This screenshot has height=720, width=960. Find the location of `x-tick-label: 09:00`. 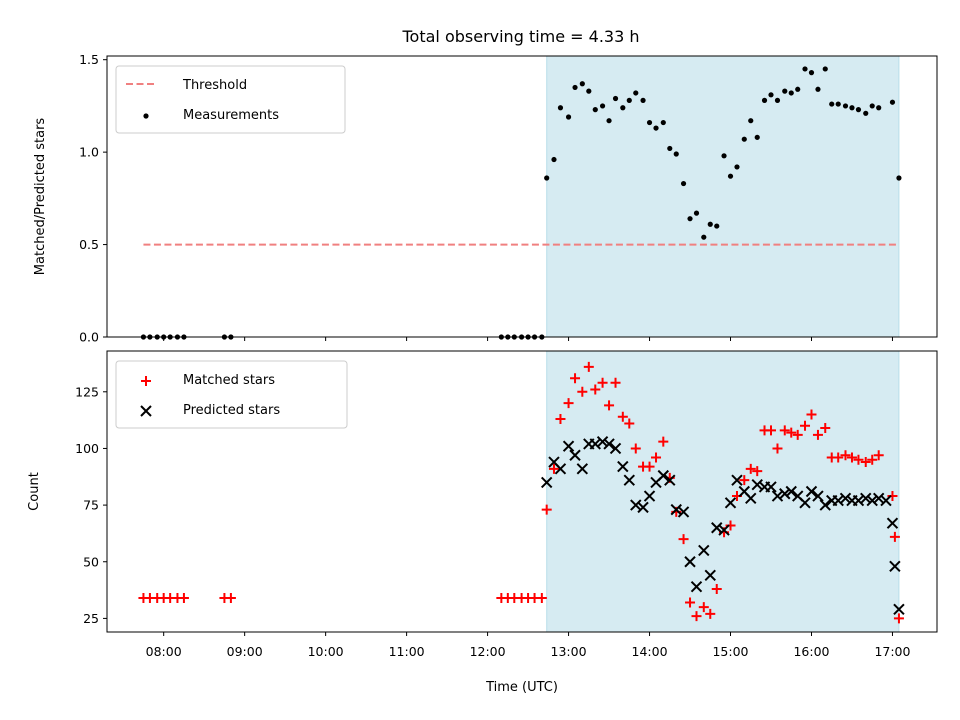

x-tick-label: 09:00 is located at coordinates (245, 651).